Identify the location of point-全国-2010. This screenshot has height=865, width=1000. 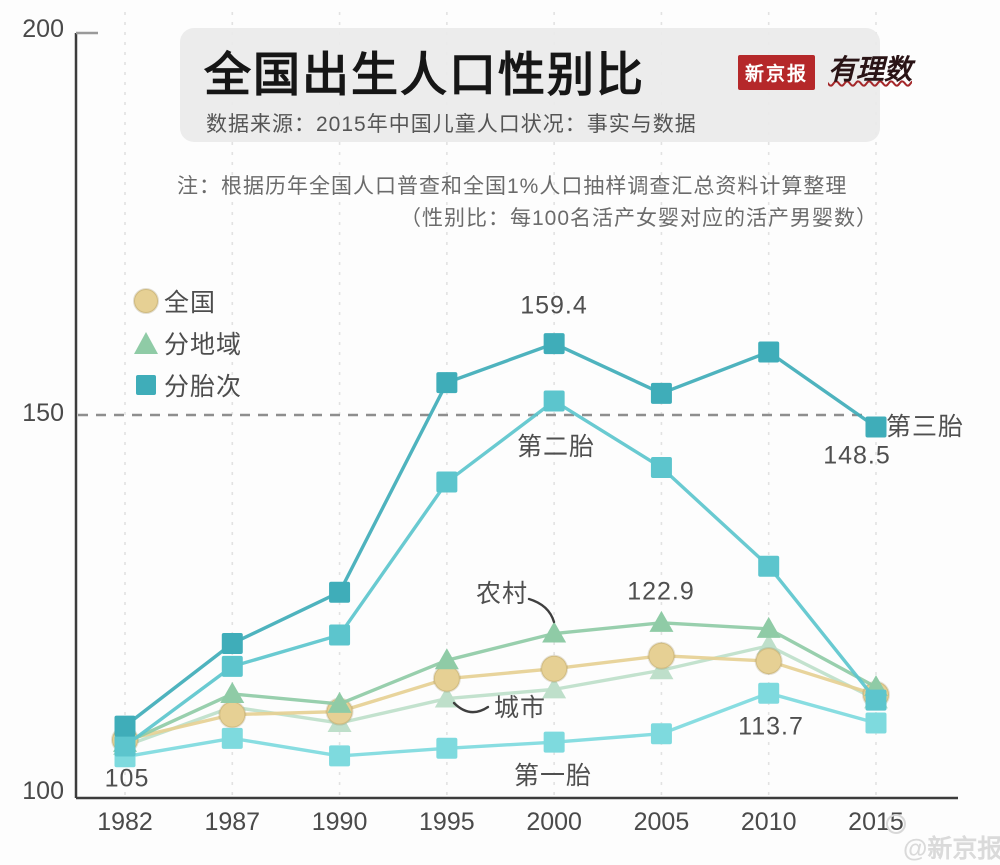
(768, 661).